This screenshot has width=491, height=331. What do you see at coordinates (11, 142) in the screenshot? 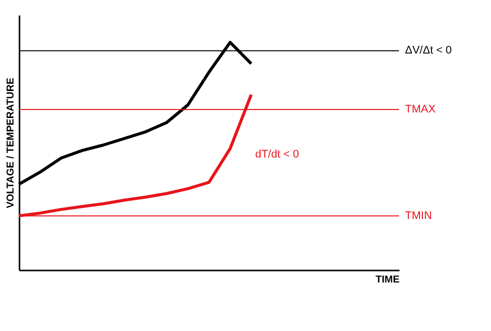
I see `y-axis-title: VOLTAGE / TEMPERATURE` at bounding box center [11, 142].